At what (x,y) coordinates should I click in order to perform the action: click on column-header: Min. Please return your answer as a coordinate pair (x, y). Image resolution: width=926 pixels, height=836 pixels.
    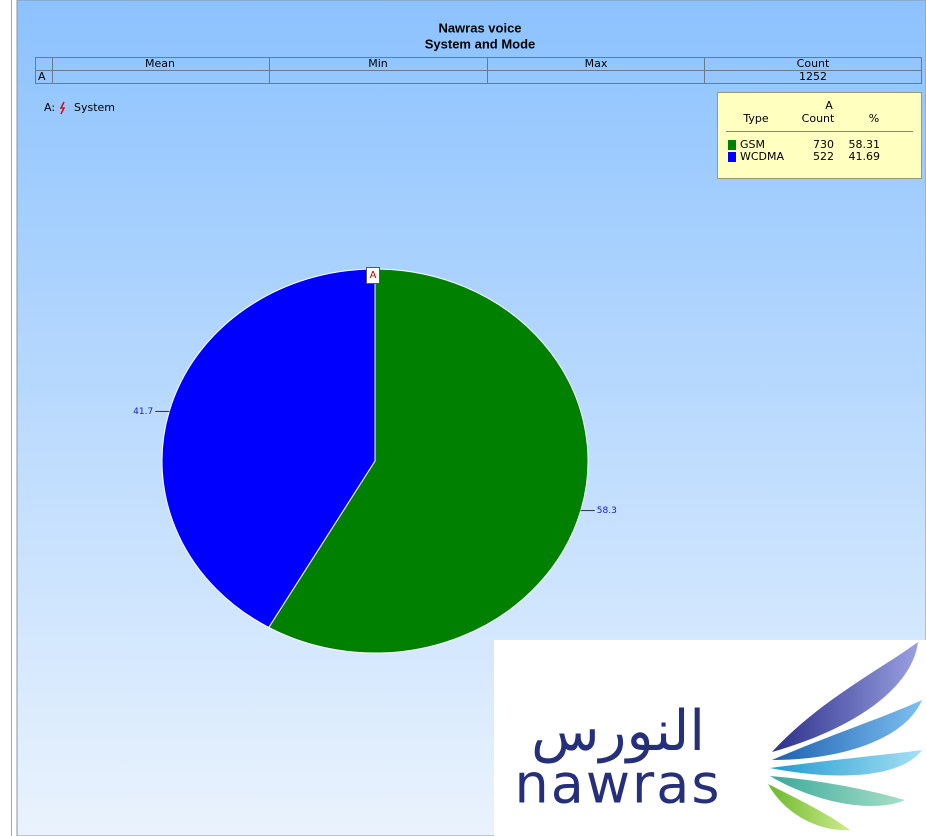
    Looking at the image, I should click on (378, 63).